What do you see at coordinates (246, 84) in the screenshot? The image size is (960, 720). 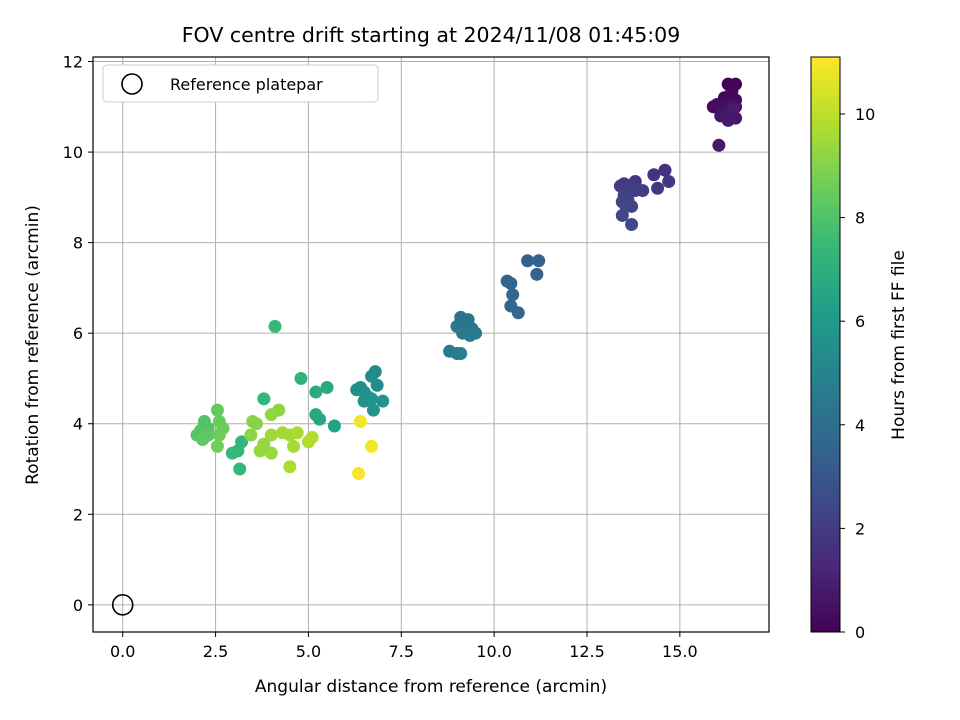 I see `legend-entry-label: Reference platepar` at bounding box center [246, 84].